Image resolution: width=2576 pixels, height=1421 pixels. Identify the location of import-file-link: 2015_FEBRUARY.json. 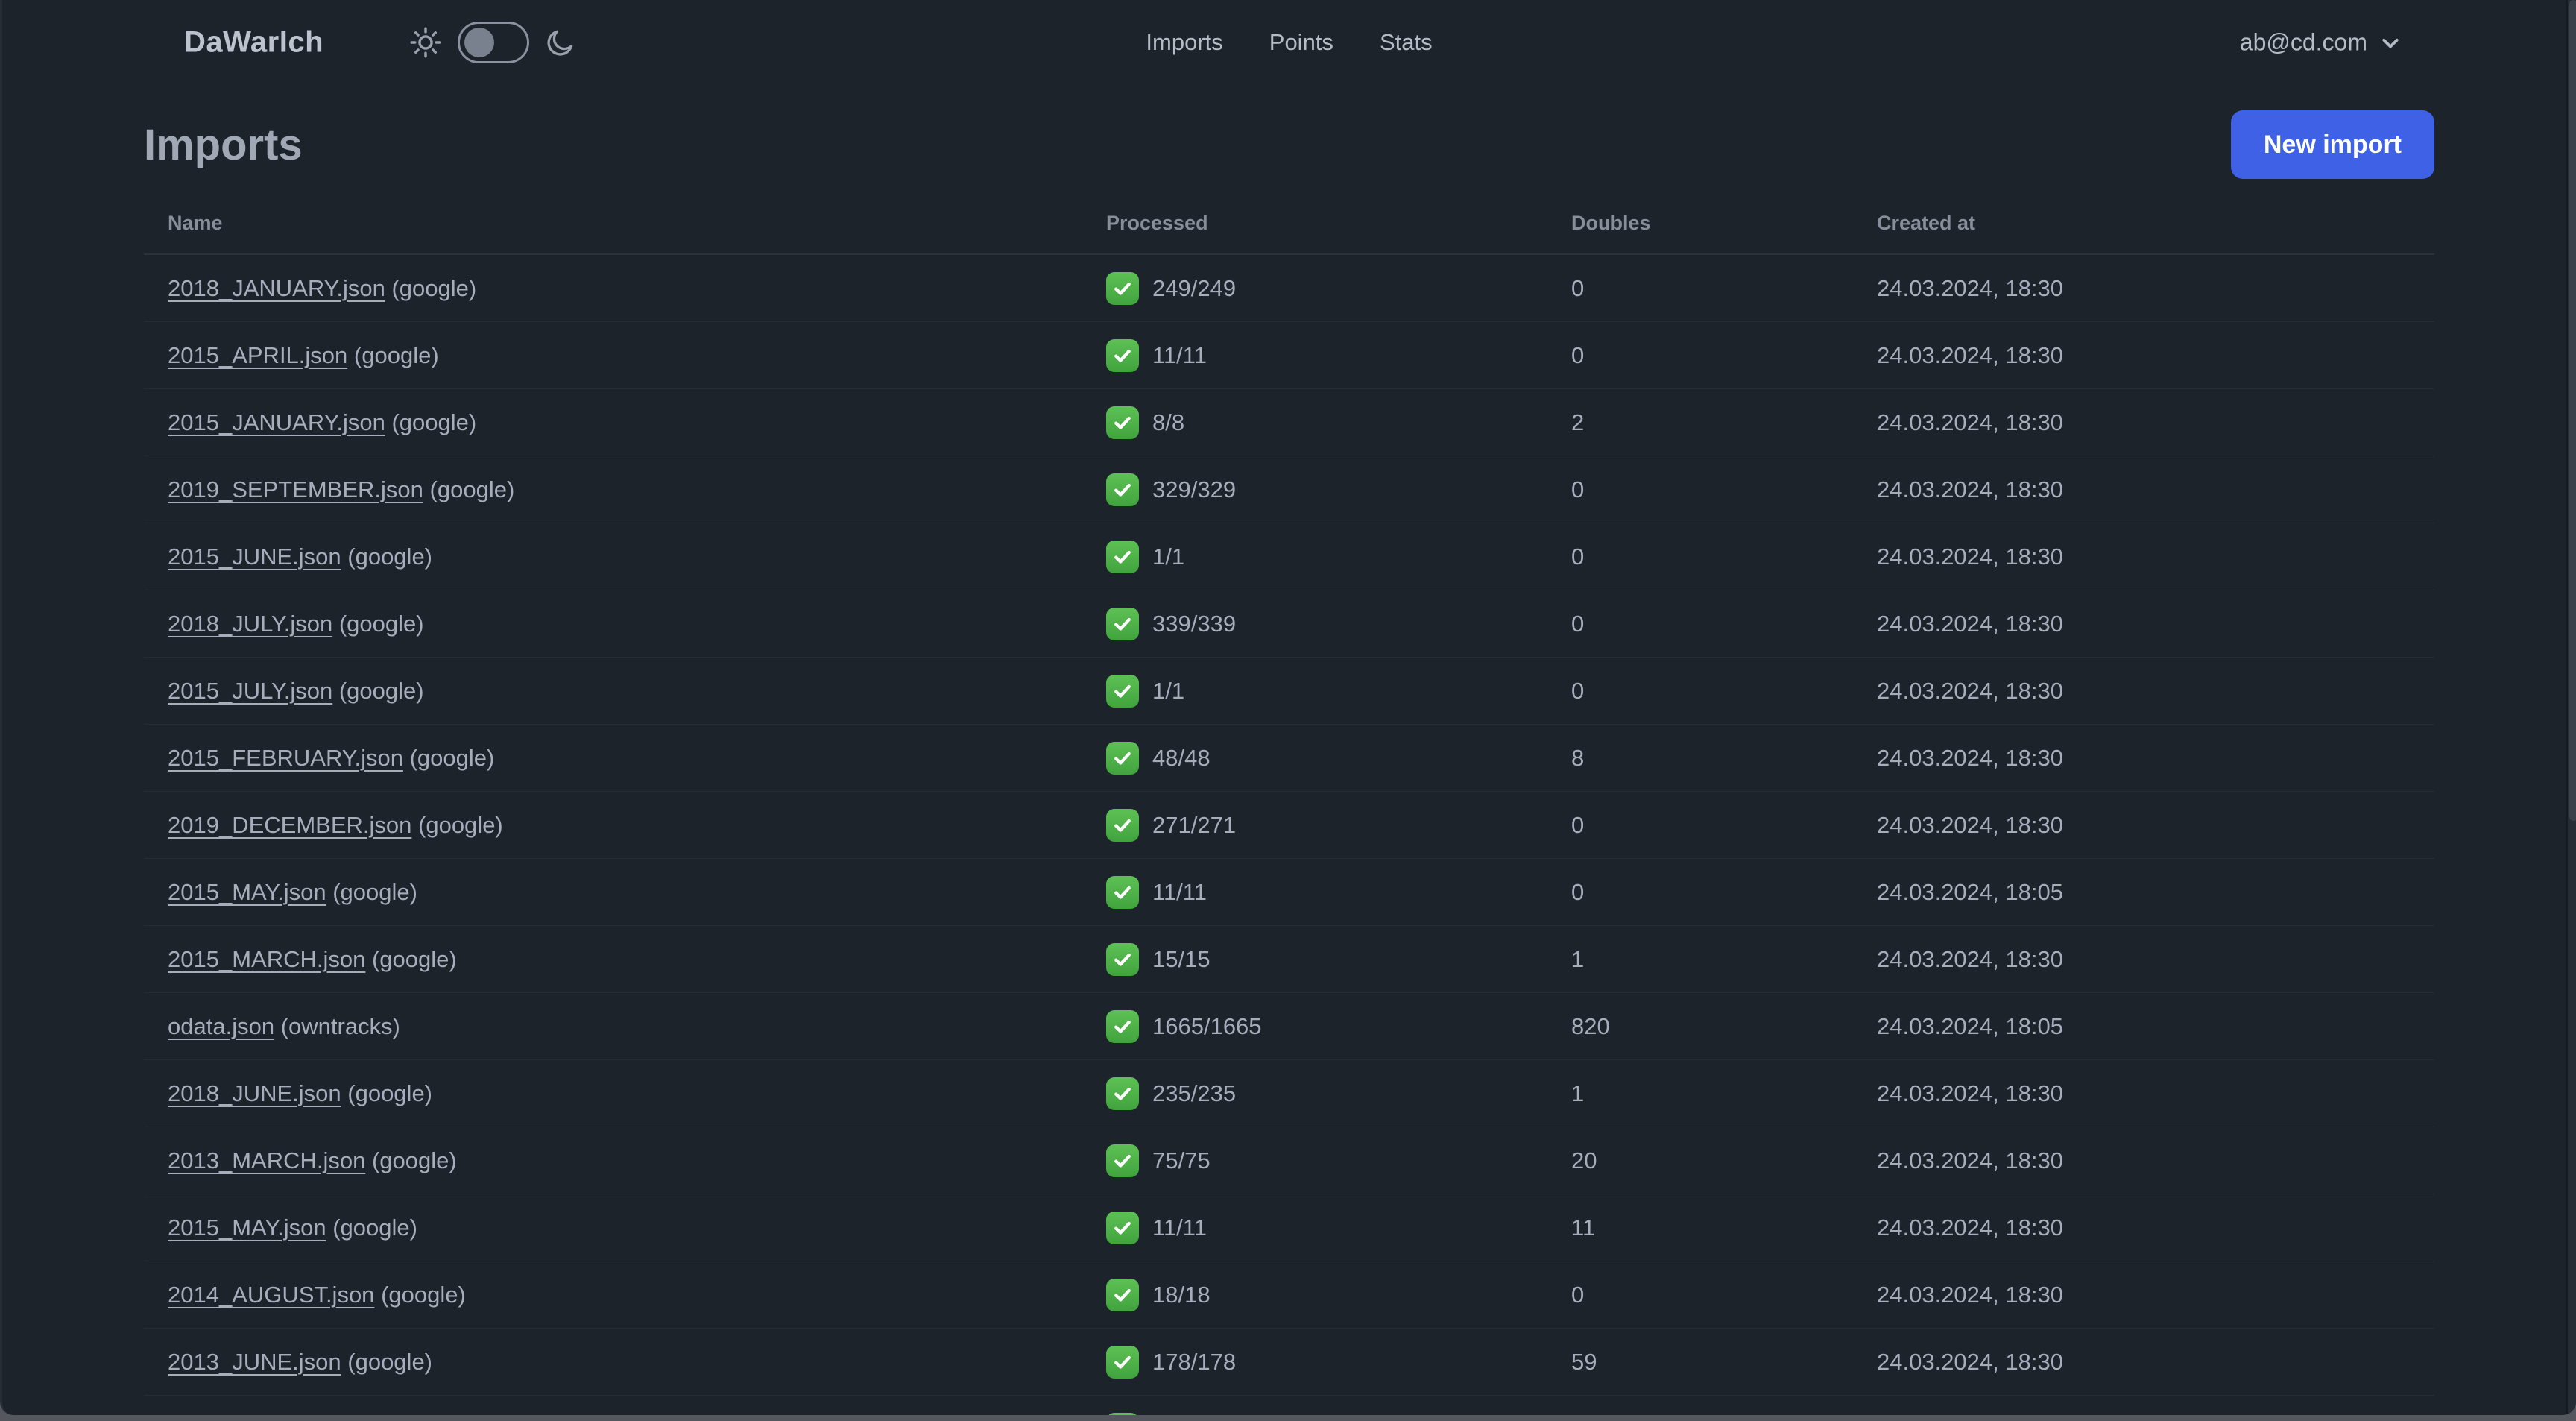
(285, 757).